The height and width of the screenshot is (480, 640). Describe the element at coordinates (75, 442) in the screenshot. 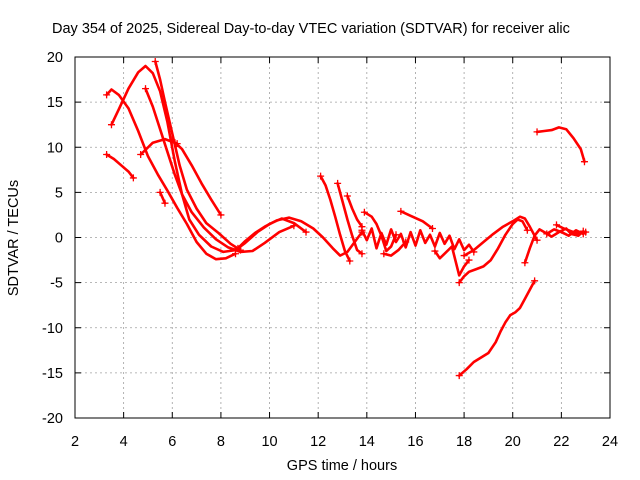

I see `x-tick-label: 2` at that location.